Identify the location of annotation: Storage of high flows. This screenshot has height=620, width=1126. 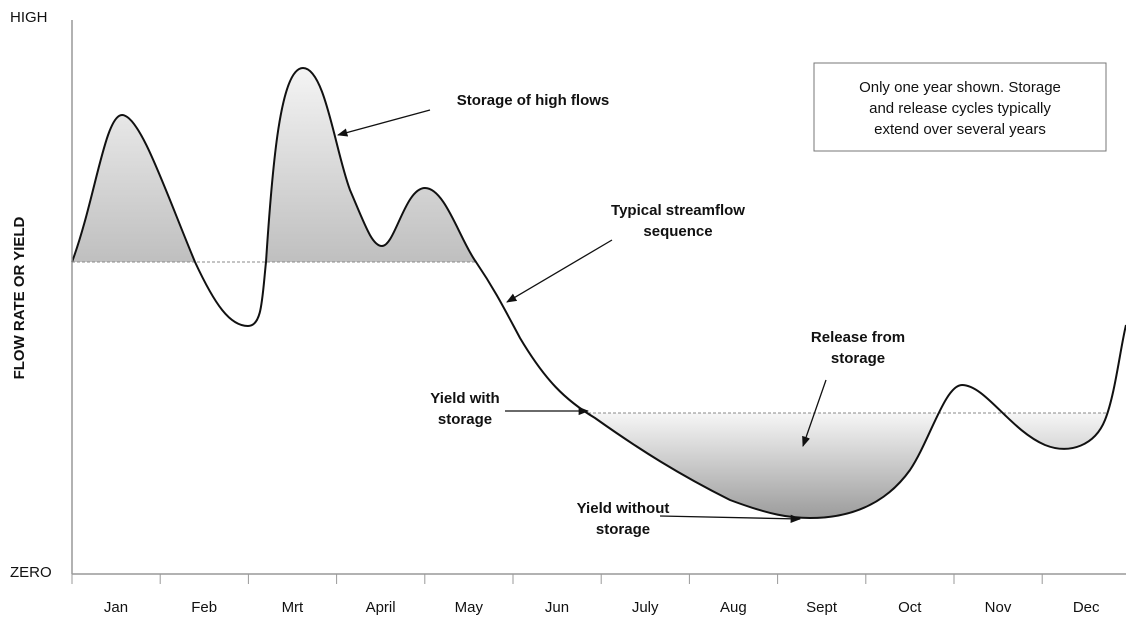
(533, 100).